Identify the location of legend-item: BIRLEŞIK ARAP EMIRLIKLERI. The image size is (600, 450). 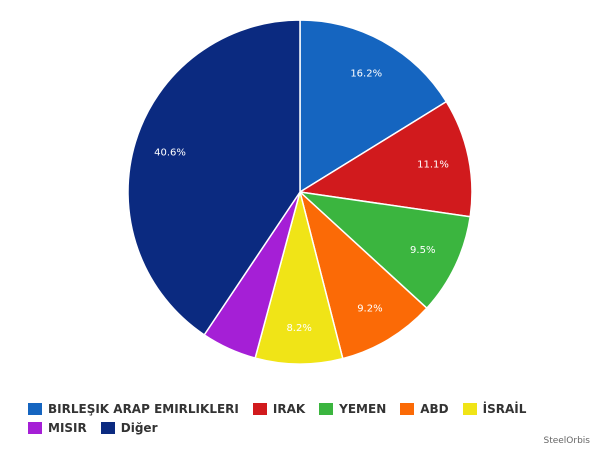
(133, 408).